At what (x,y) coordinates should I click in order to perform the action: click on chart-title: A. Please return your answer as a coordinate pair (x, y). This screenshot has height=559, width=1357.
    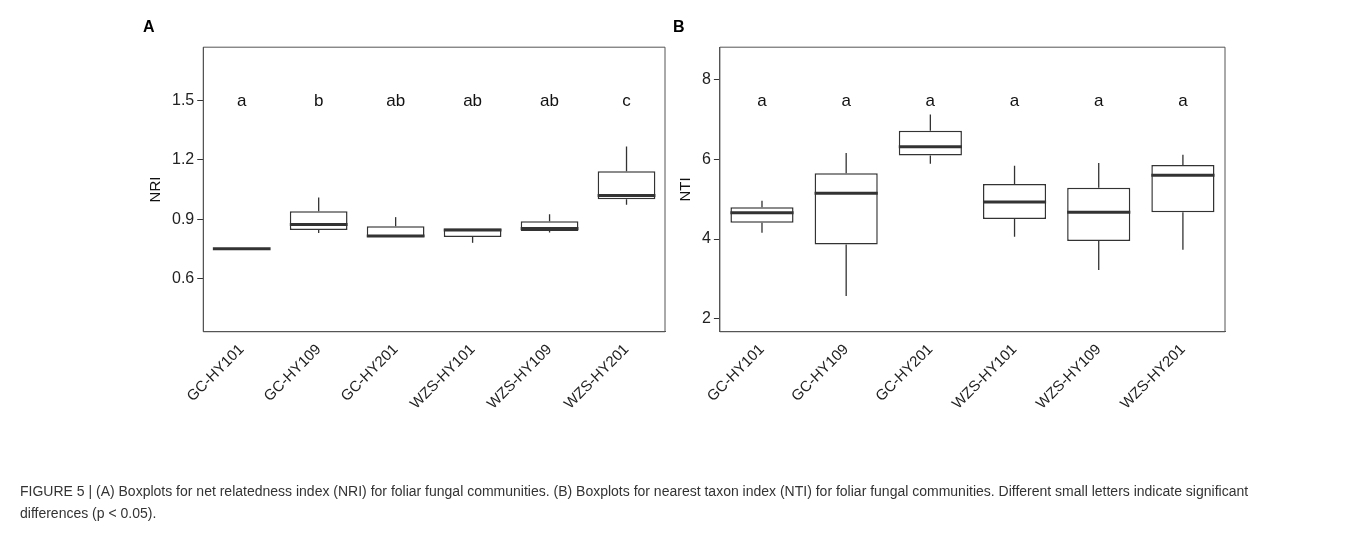
    Looking at the image, I should click on (149, 27).